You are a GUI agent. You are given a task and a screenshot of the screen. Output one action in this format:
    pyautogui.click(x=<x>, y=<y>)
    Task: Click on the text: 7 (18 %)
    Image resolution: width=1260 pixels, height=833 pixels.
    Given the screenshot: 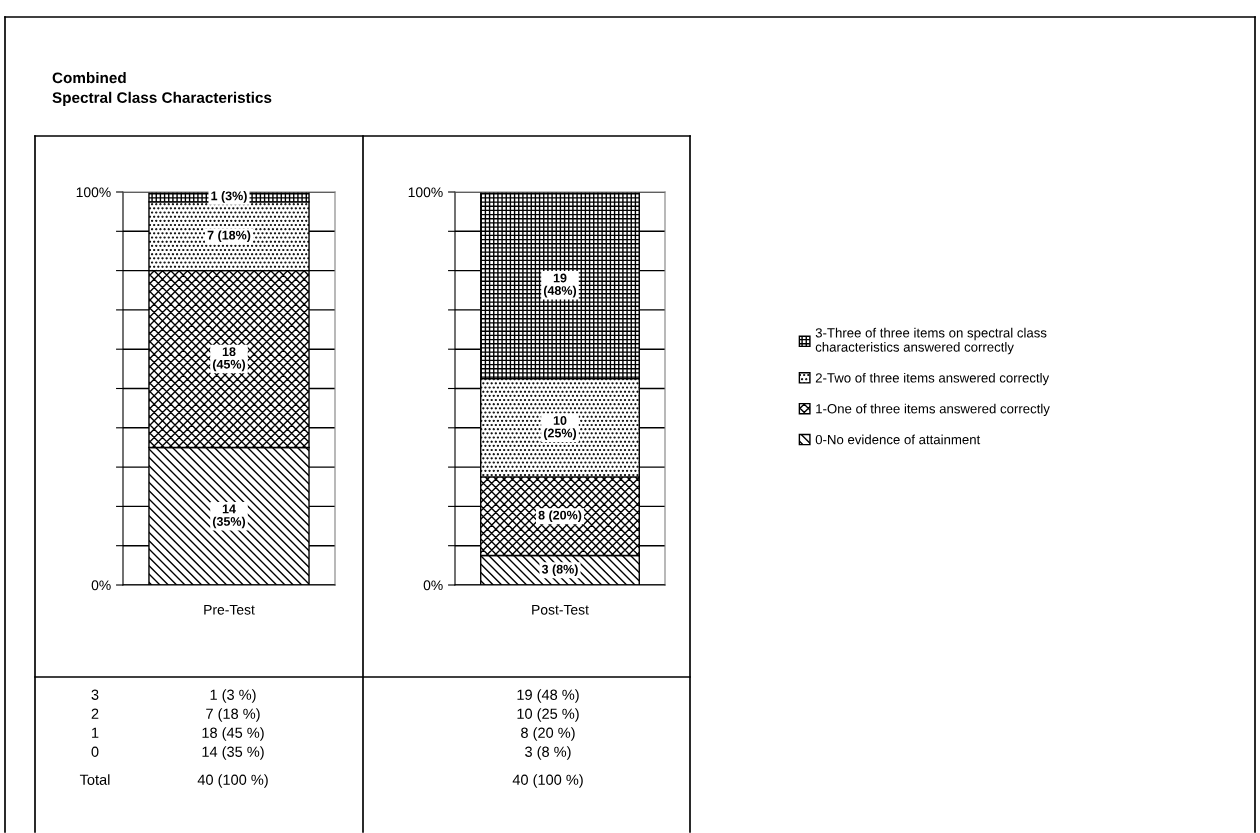 What is the action you would take?
    pyautogui.click(x=233, y=715)
    